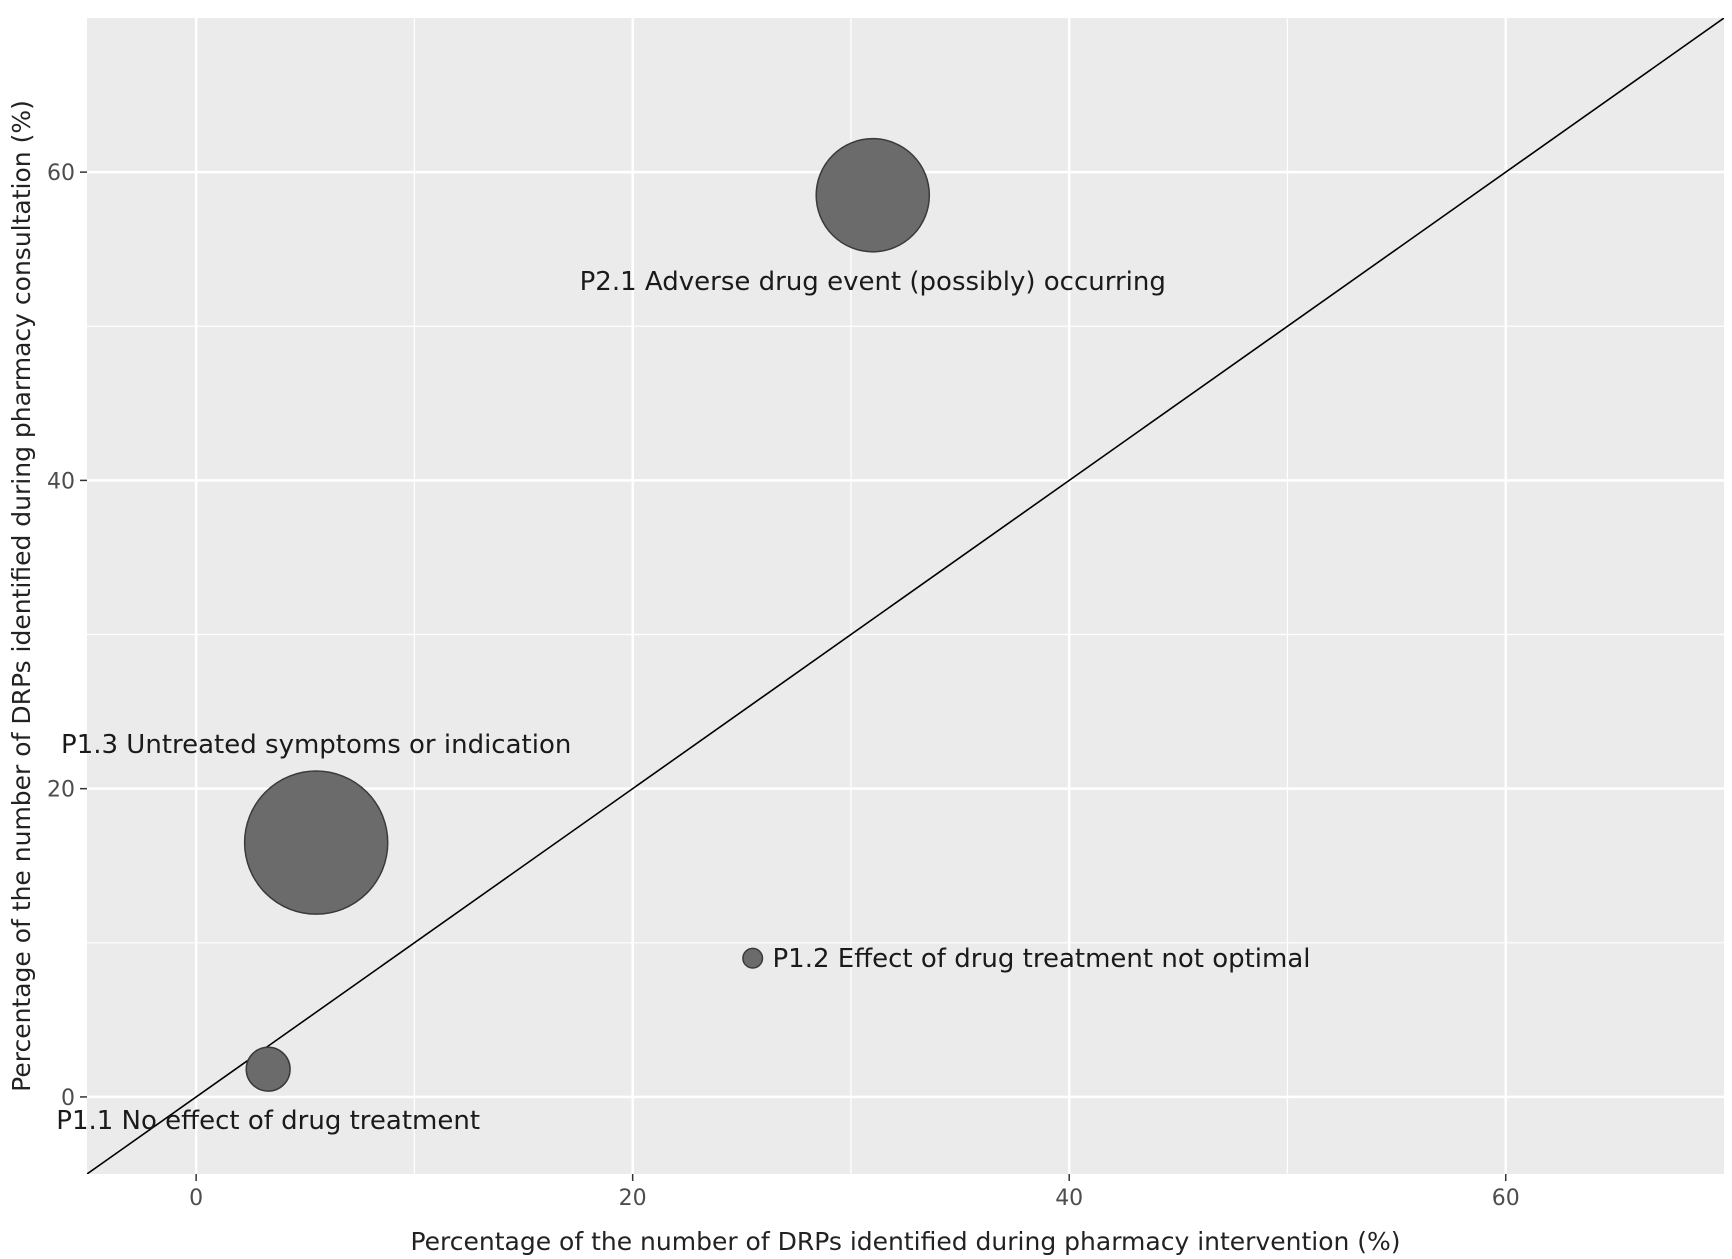  What do you see at coordinates (196, 1198) in the screenshot?
I see `x-tick-label: 0` at bounding box center [196, 1198].